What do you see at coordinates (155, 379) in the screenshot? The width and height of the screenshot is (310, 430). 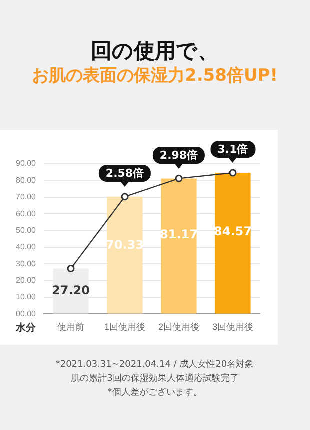 I see `text: 肌の累計3回の保湿効果人体適応試験完了` at bounding box center [155, 379].